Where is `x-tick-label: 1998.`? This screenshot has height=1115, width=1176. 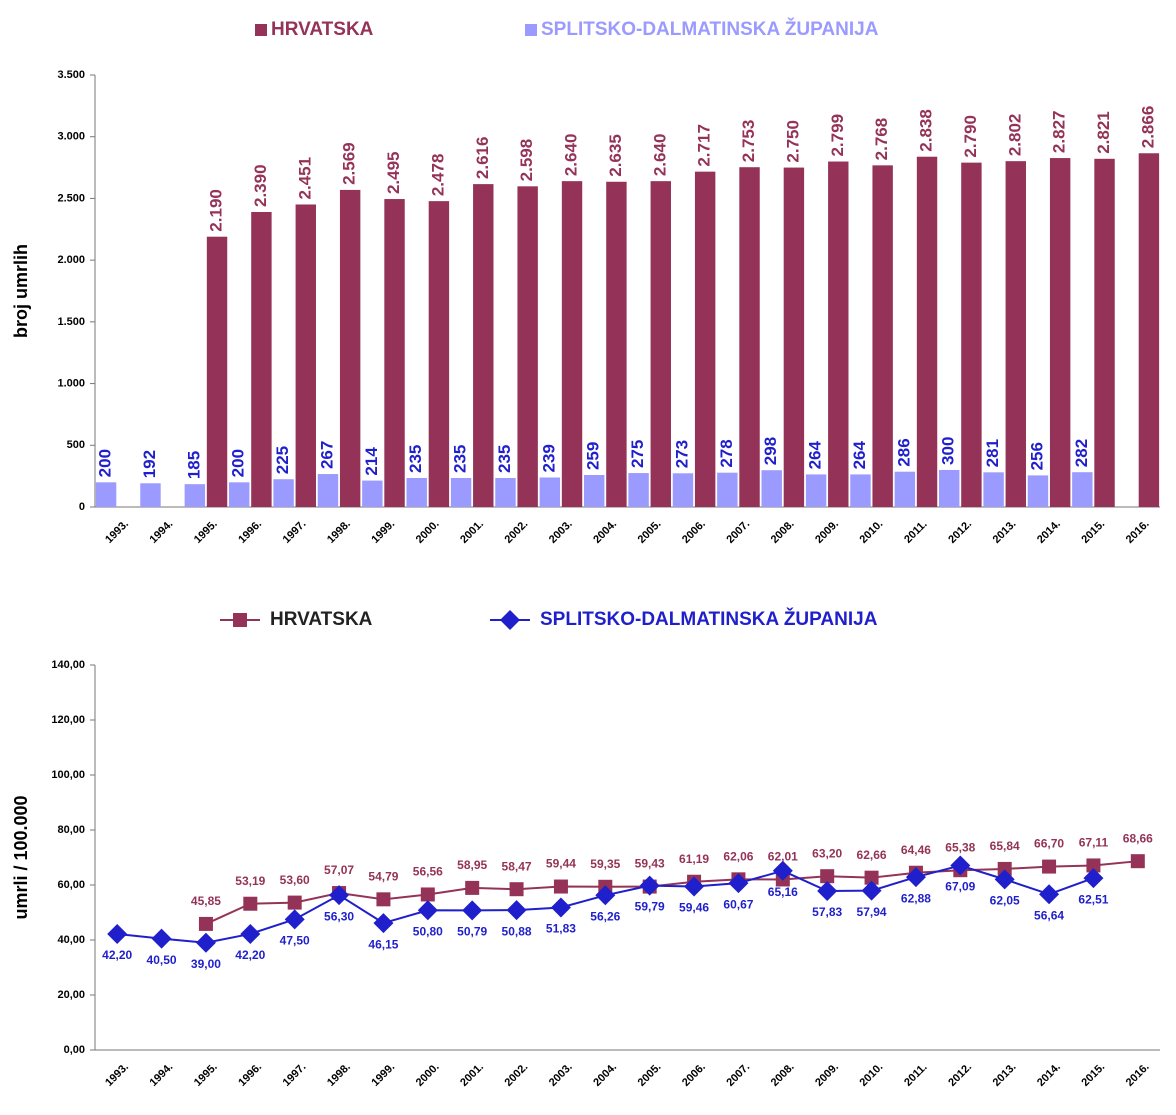 x-tick-label: 1998. is located at coordinates (339, 532).